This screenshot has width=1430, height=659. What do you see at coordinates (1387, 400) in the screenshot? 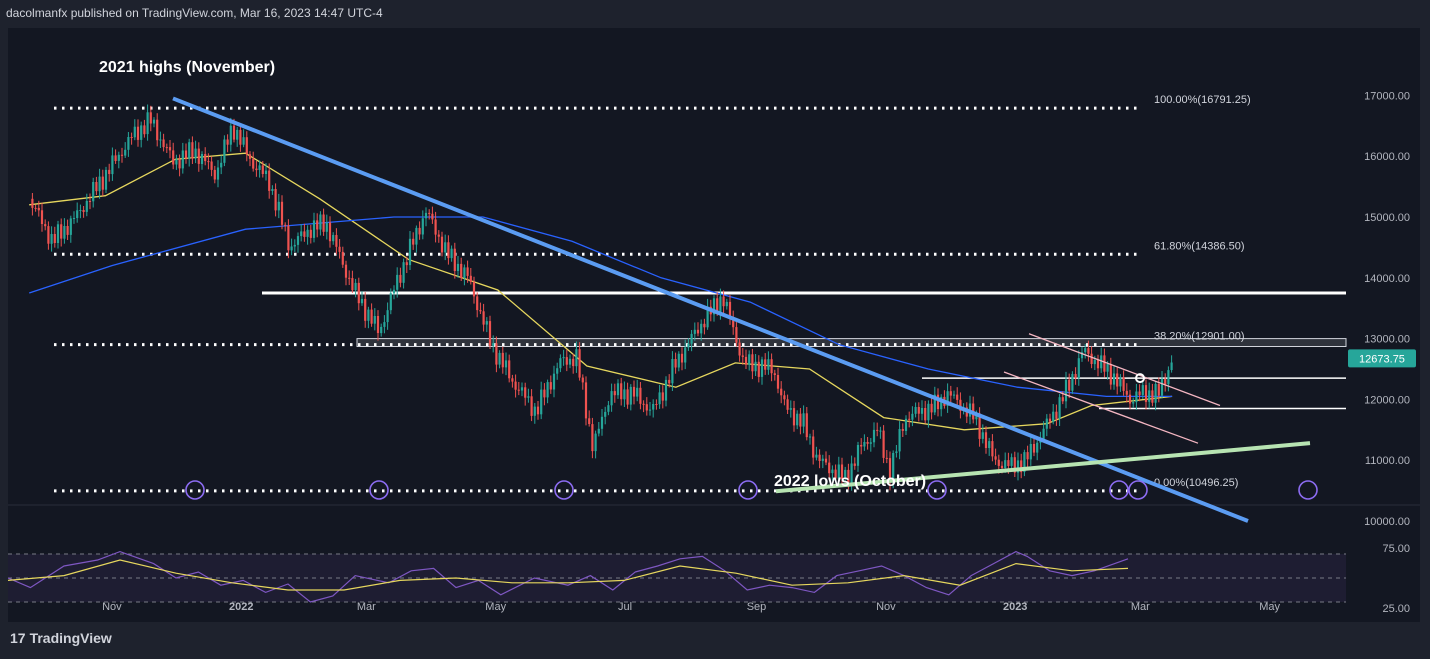
I see `price-tick-label: 12000.00` at bounding box center [1387, 400].